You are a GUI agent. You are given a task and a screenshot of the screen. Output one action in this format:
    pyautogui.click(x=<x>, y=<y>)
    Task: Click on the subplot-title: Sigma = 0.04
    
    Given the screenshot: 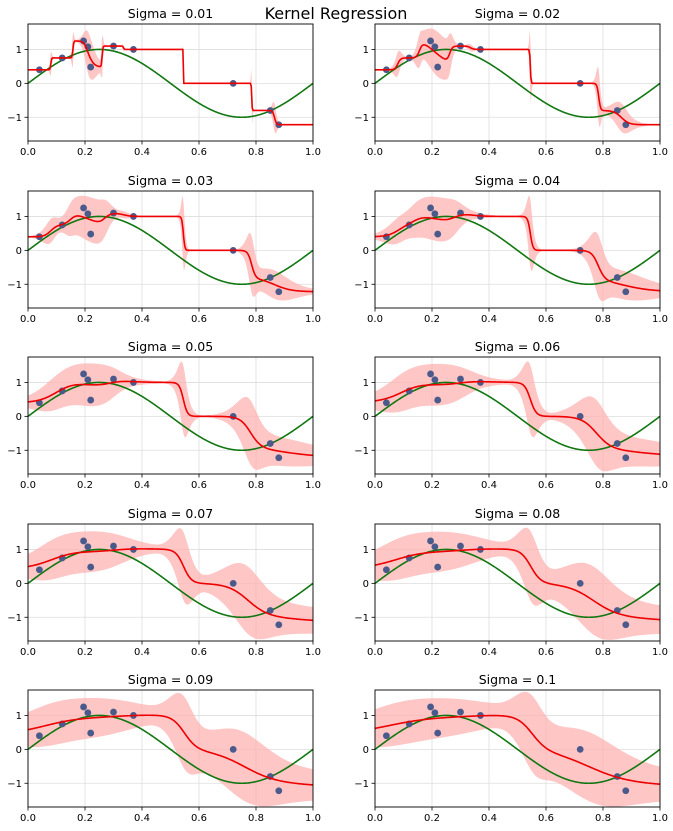 What is the action you would take?
    pyautogui.click(x=517, y=180)
    